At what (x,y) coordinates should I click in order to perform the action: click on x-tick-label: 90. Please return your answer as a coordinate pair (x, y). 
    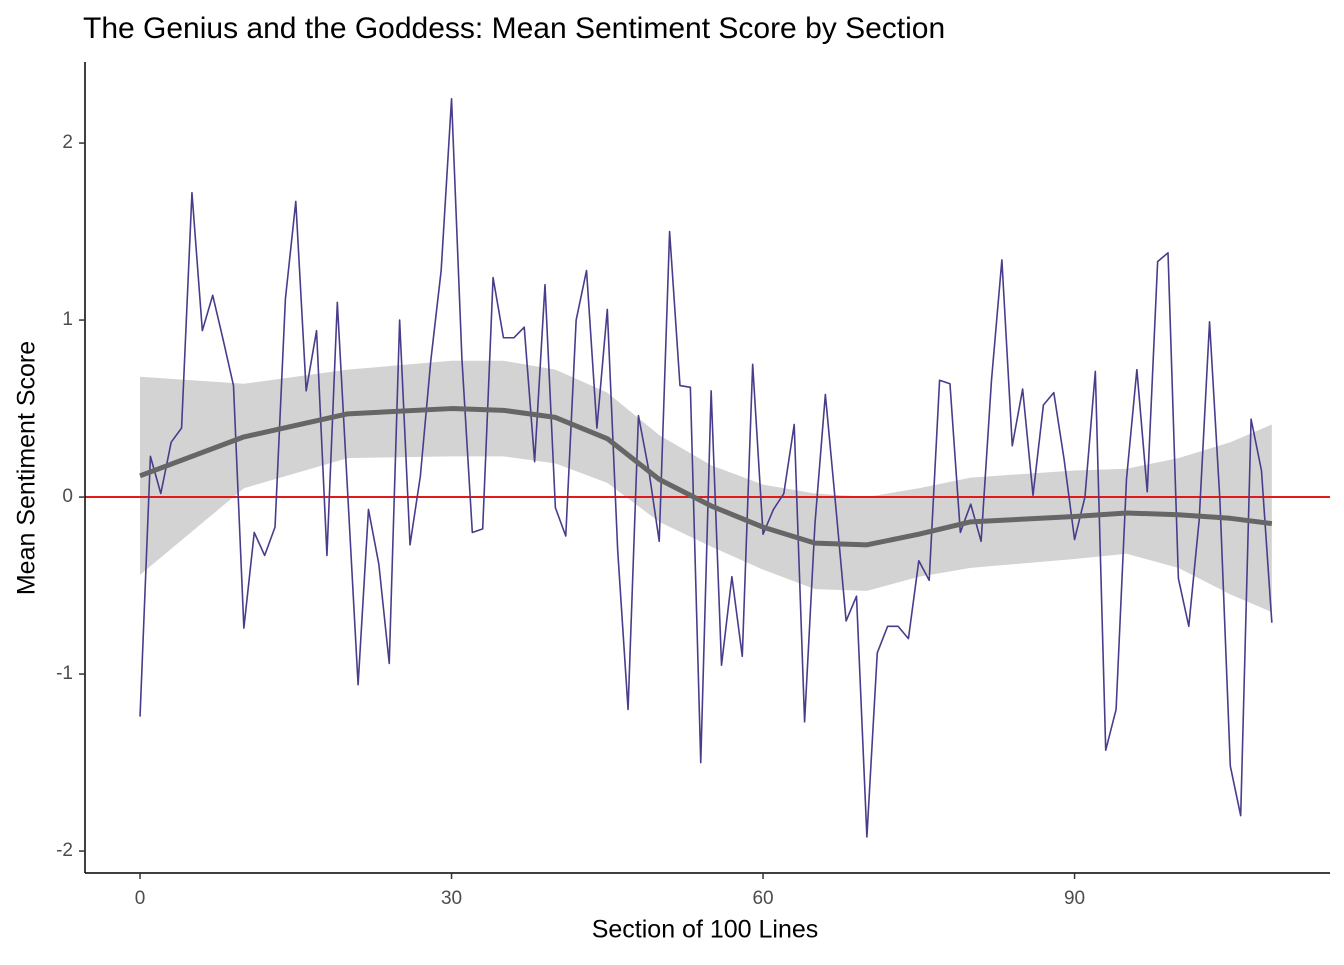
    Looking at the image, I should click on (1074, 898).